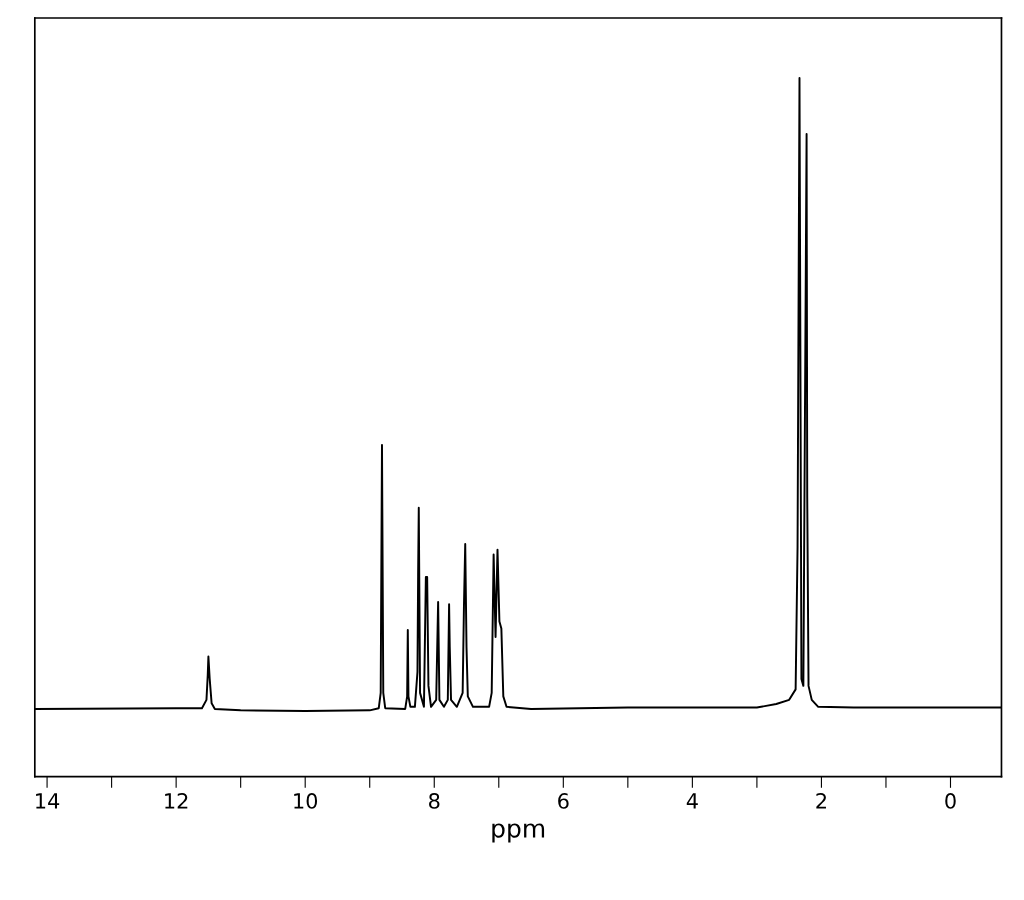  What do you see at coordinates (434, 801) in the screenshot?
I see `x-tick-label: 8` at bounding box center [434, 801].